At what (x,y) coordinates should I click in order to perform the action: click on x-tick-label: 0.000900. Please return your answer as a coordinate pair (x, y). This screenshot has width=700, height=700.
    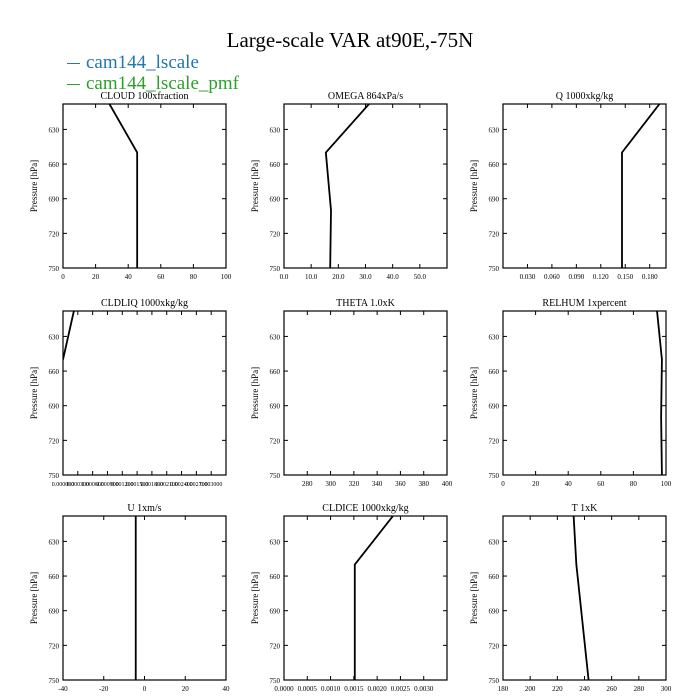
    Looking at the image, I should click on (107, 485).